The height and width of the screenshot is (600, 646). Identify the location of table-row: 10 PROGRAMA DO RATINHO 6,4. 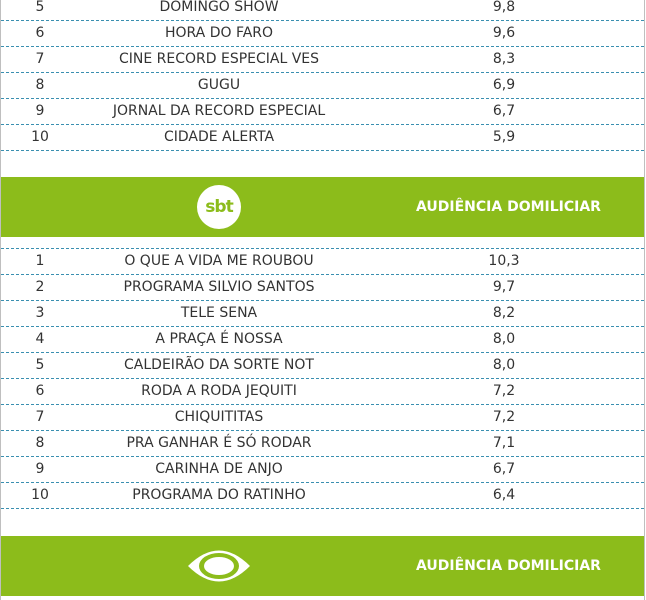
(322, 496).